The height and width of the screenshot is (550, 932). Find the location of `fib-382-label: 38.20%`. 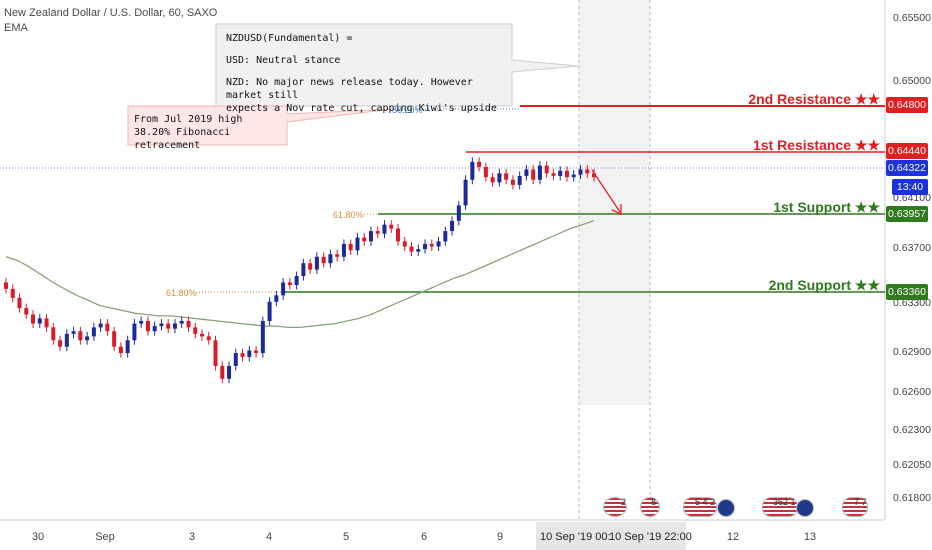

fib-382-label: 38.20% is located at coordinates (407, 110).